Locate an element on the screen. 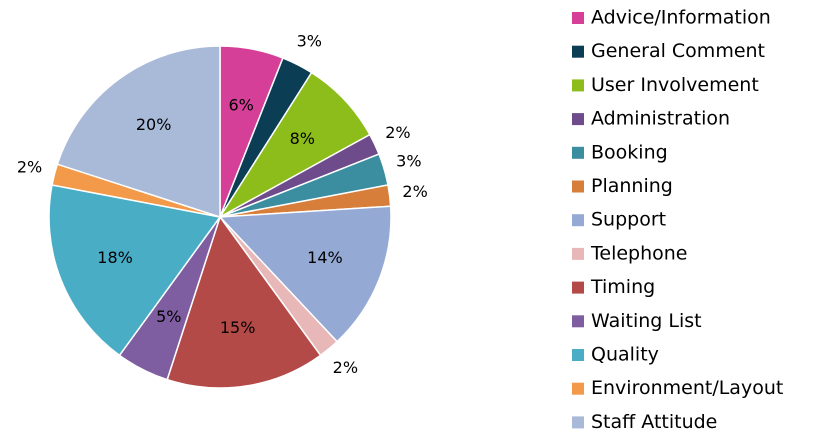 This screenshot has width=840, height=441. legend-label: Support is located at coordinates (628, 220).